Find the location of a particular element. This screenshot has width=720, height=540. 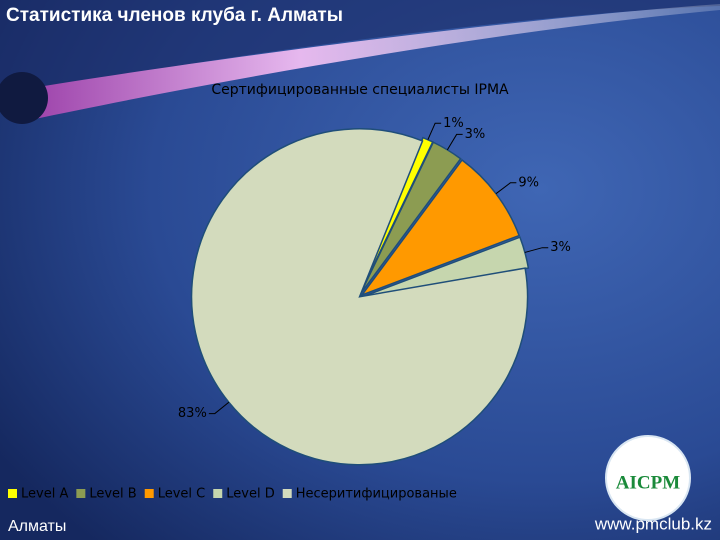

footer-url: www.pmclub.kz is located at coordinates (653, 523).